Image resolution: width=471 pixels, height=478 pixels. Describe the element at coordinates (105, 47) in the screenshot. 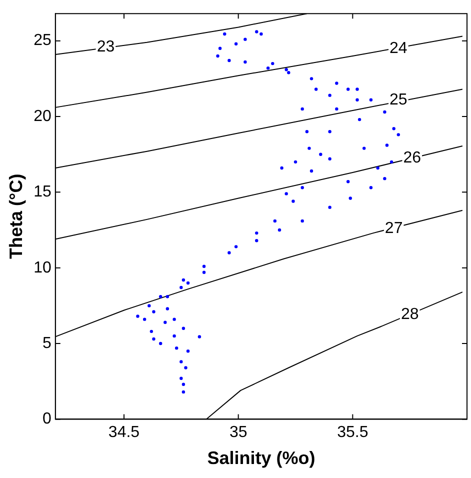

I see `annotation: 23` at that location.